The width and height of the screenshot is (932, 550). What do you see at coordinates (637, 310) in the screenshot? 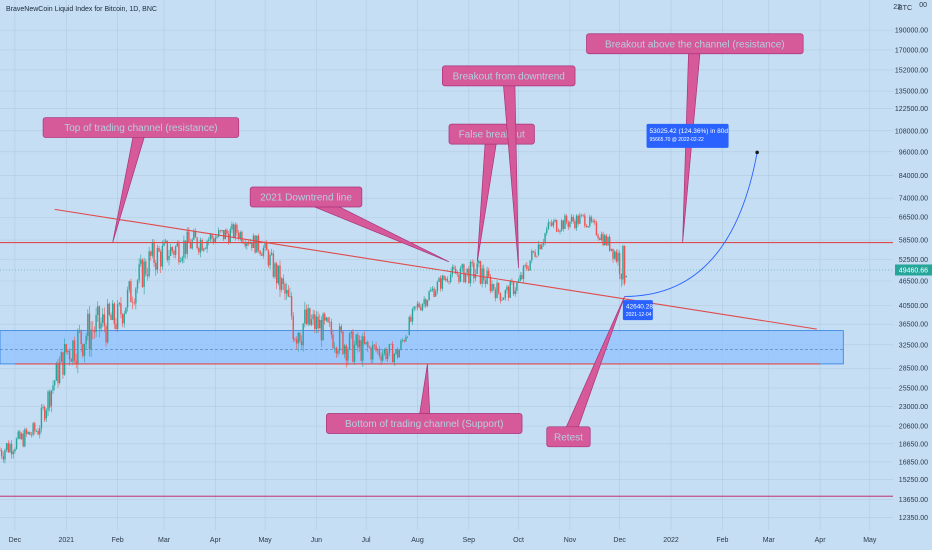
I see `measure-box` at bounding box center [637, 310].